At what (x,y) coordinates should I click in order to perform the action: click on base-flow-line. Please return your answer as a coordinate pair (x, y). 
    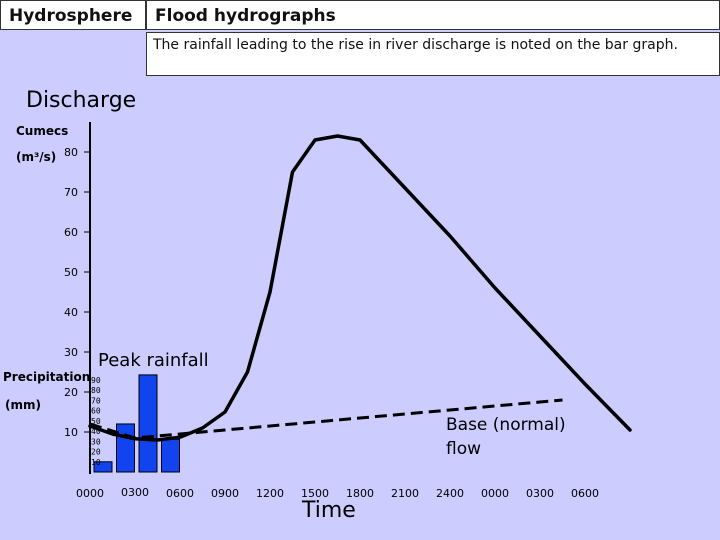
    Looking at the image, I should click on (326, 419).